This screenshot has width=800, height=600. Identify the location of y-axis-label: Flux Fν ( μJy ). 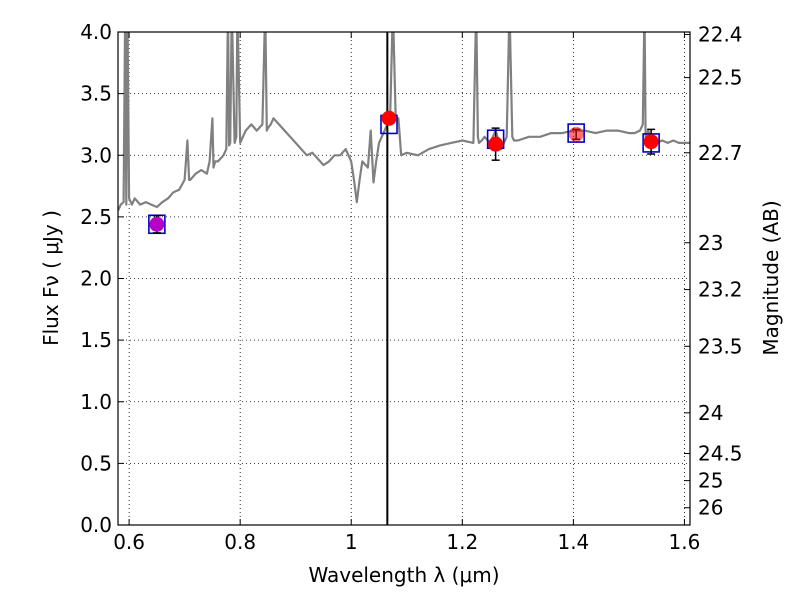
(51, 278).